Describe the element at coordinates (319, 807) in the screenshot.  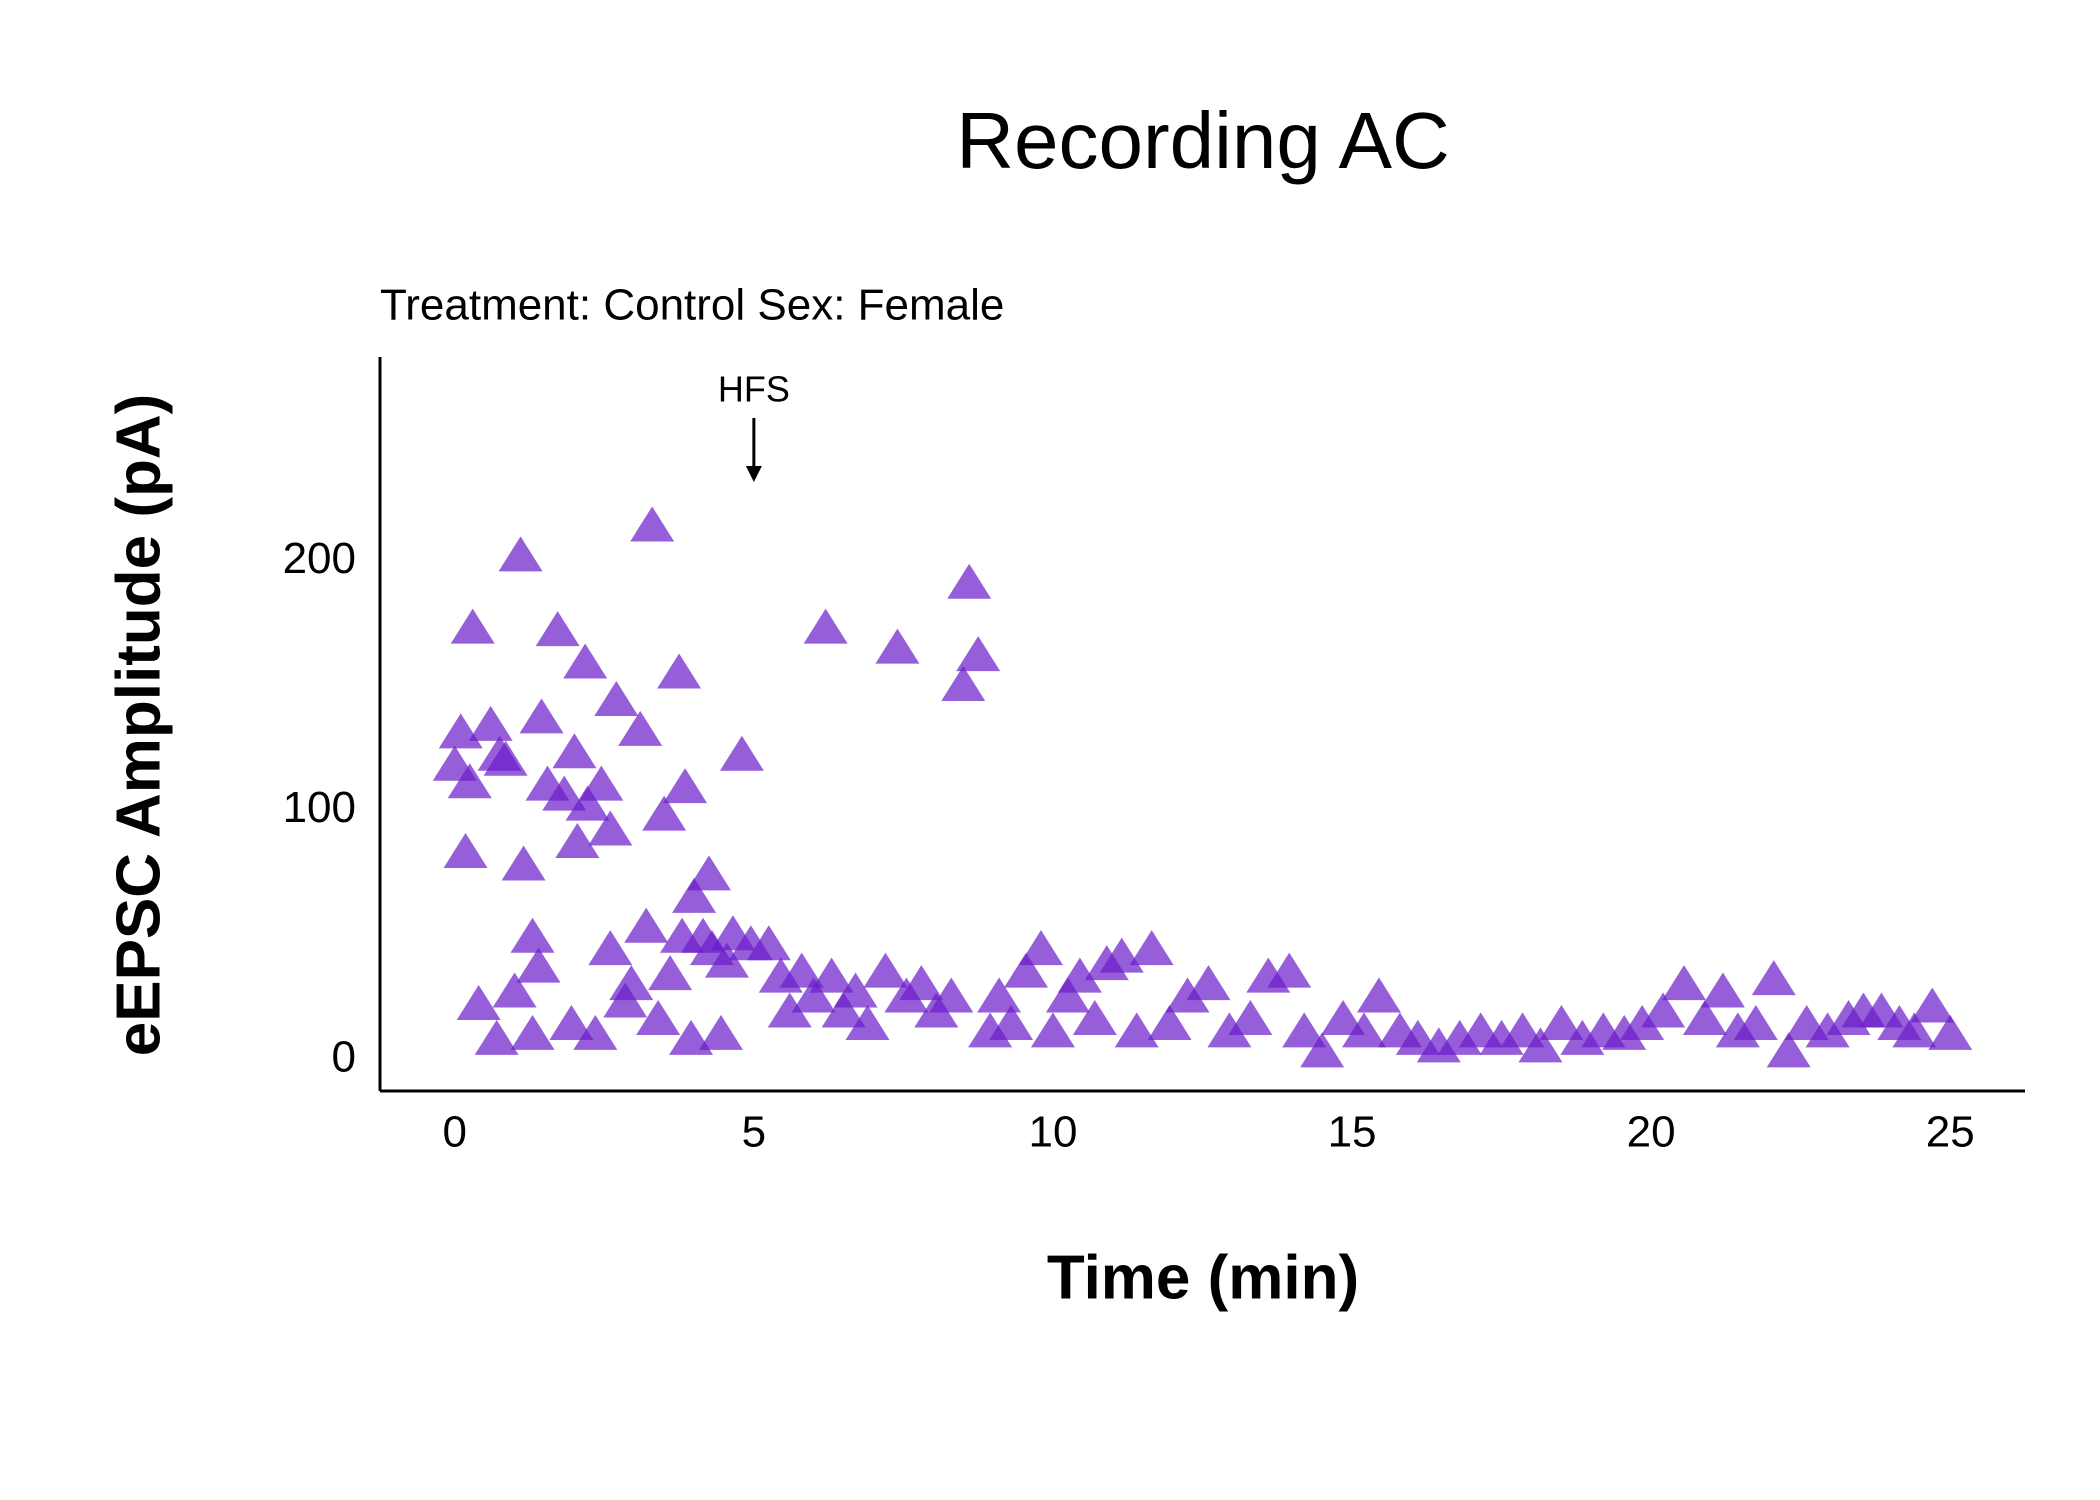
I see `y-tick-label: 100` at that location.